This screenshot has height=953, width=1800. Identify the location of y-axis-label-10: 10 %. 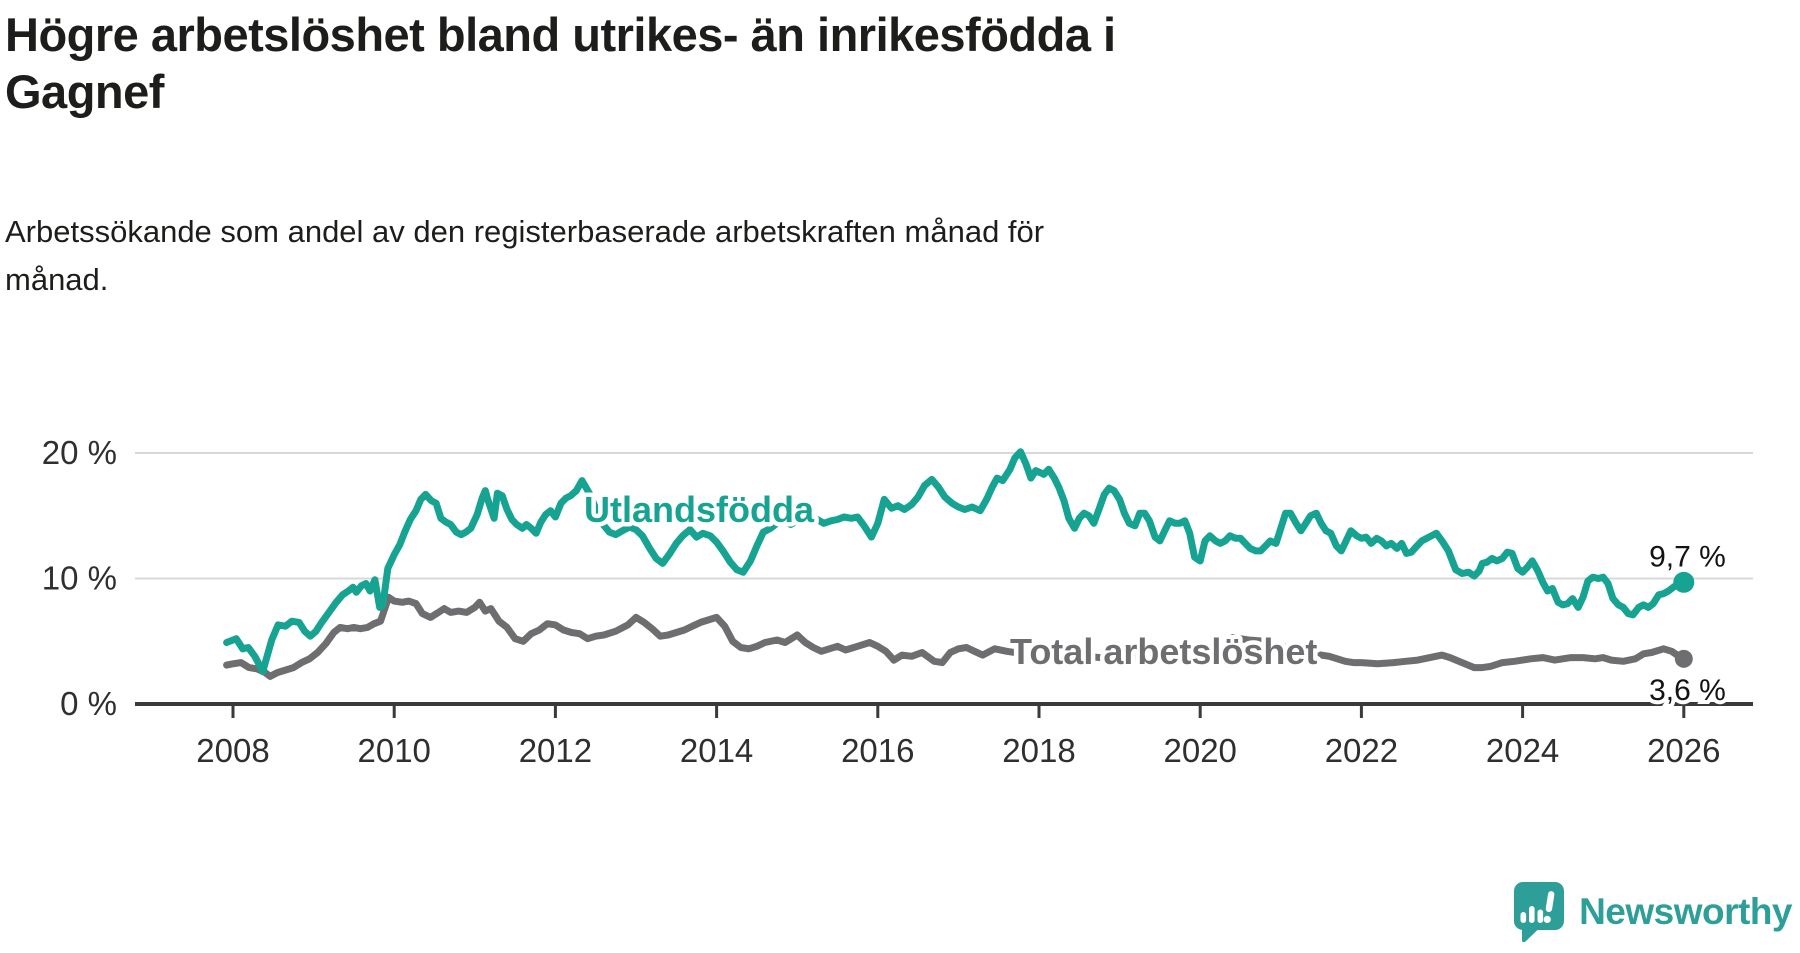
(79, 578).